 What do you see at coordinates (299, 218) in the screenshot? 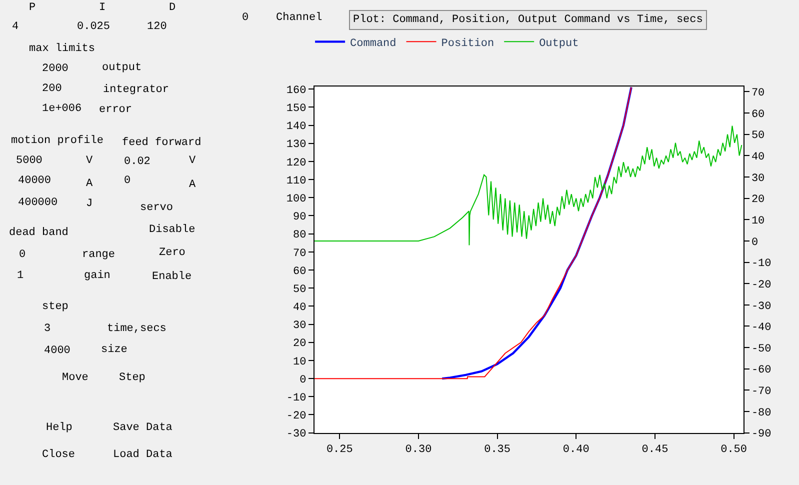
I see `y-tick-label: 90` at bounding box center [299, 218].